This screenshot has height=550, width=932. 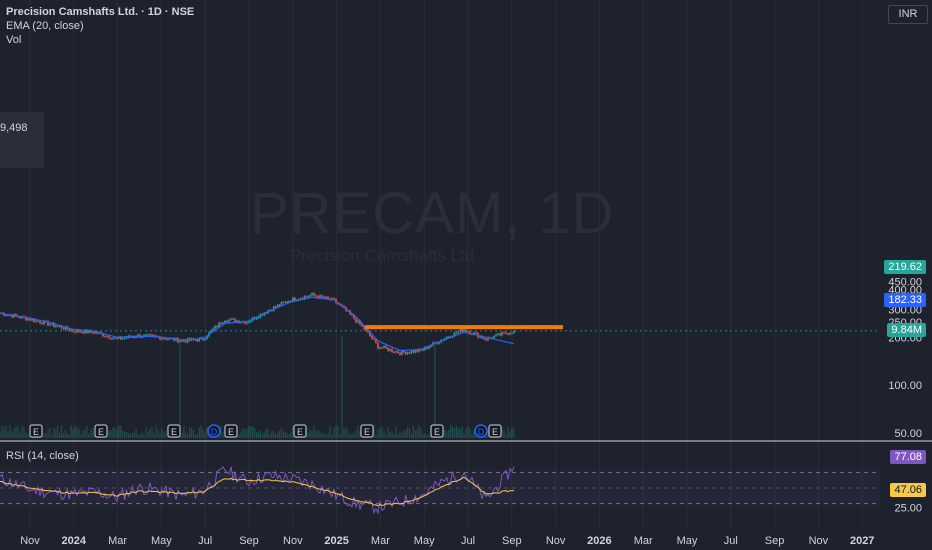 I want to click on volume-badge: 9.84M, so click(x=906, y=330).